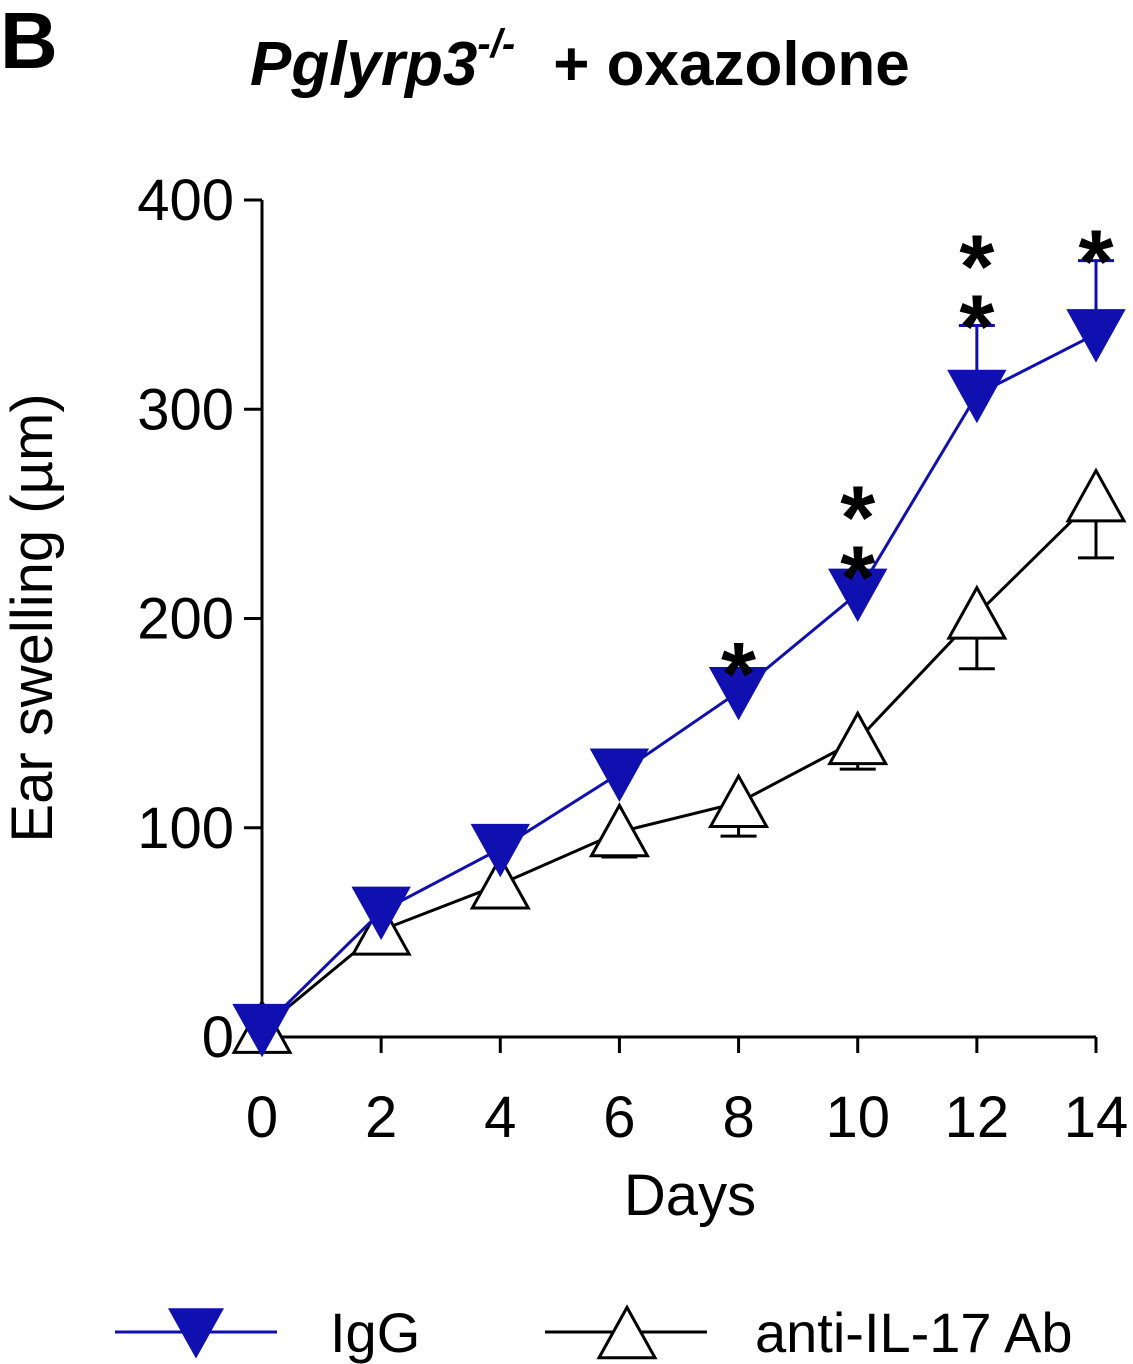 This screenshot has width=1133, height=1364. I want to click on x-tick-label: 6, so click(619, 1117).